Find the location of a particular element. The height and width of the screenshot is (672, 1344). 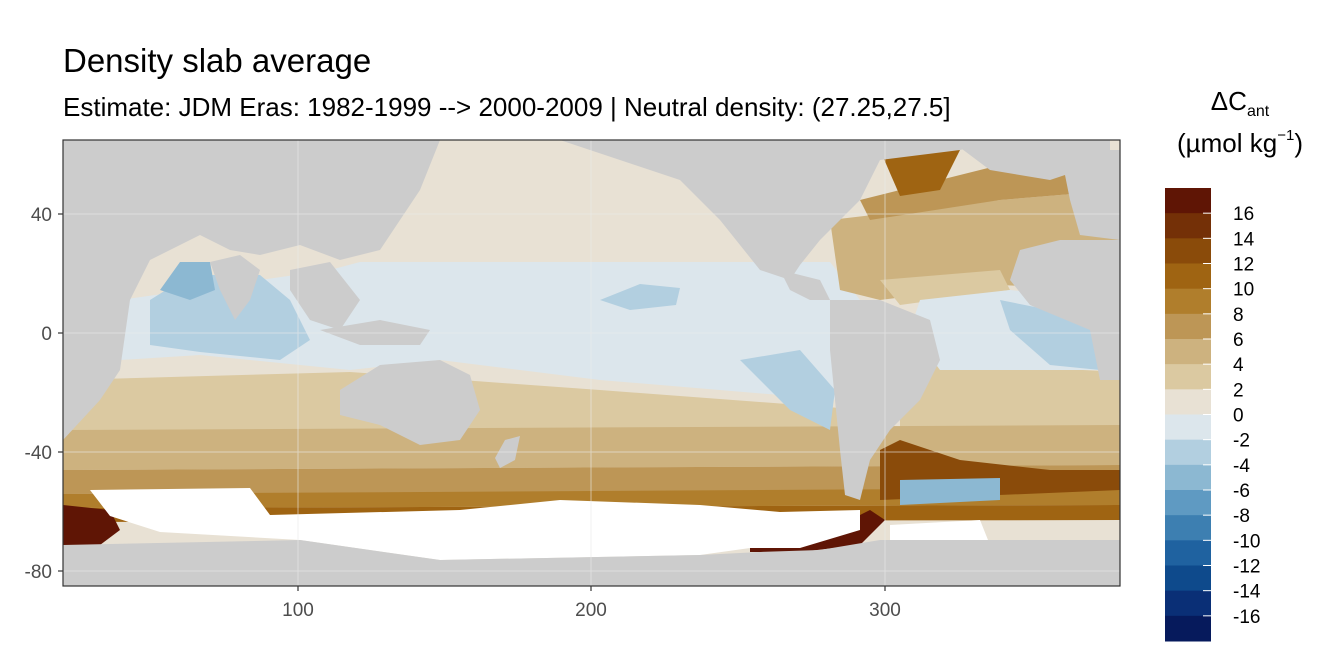

land-africa-east is located at coordinates (211, 290).